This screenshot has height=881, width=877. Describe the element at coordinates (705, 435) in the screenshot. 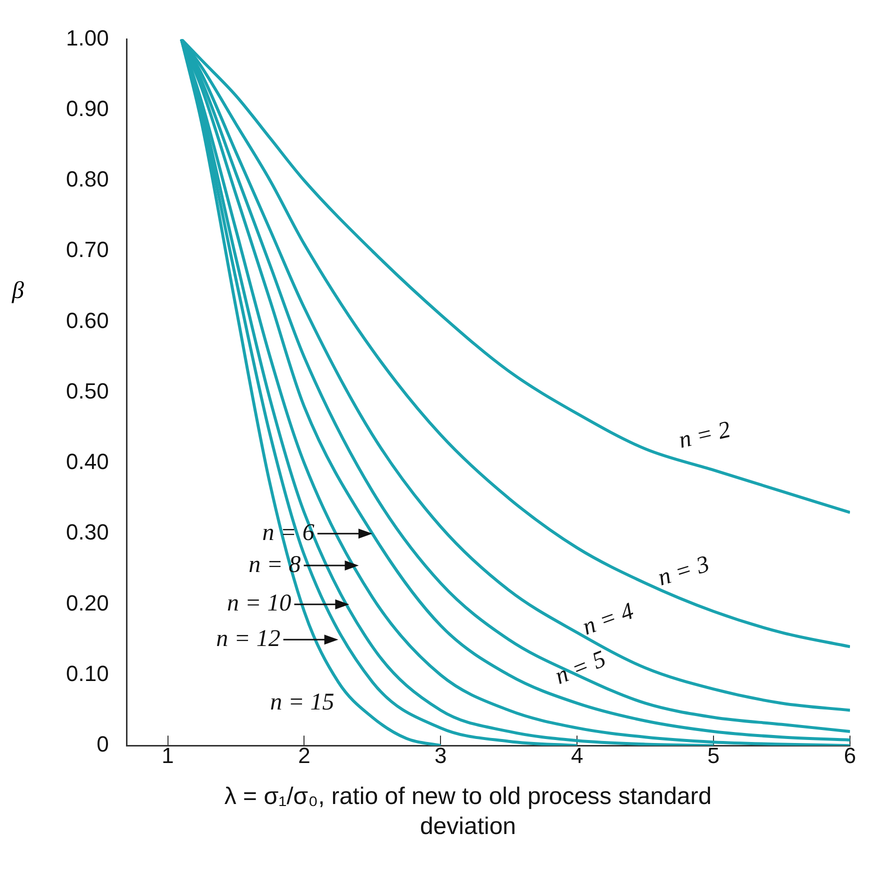

I see `text: n = 2` at that location.